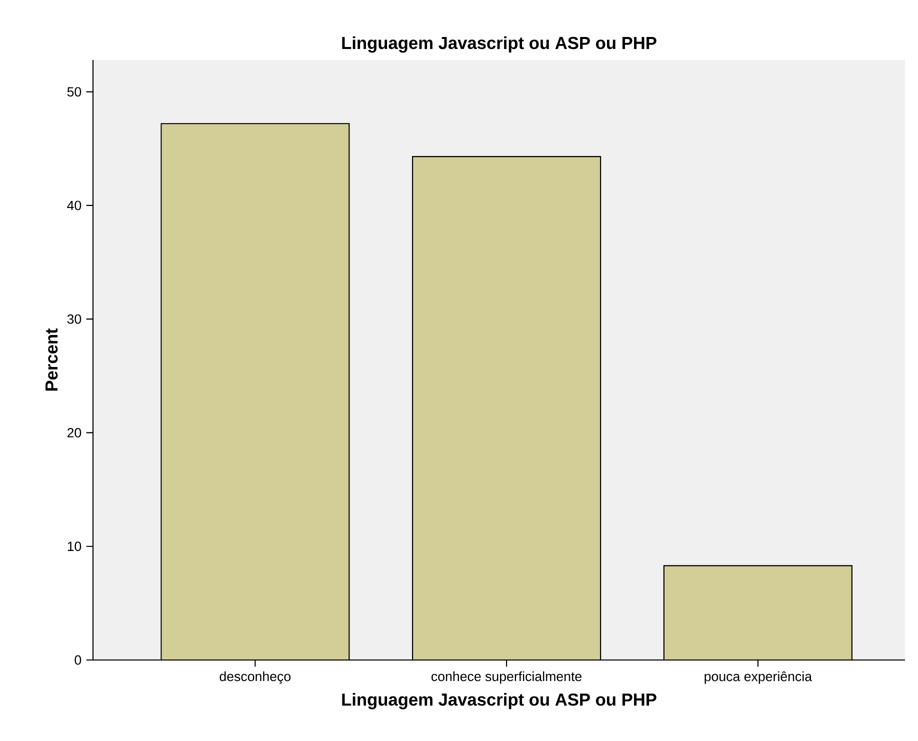 Image resolution: width=918 pixels, height=741 pixels. Describe the element at coordinates (78, 660) in the screenshot. I see `y-tick-label: 0` at that location.